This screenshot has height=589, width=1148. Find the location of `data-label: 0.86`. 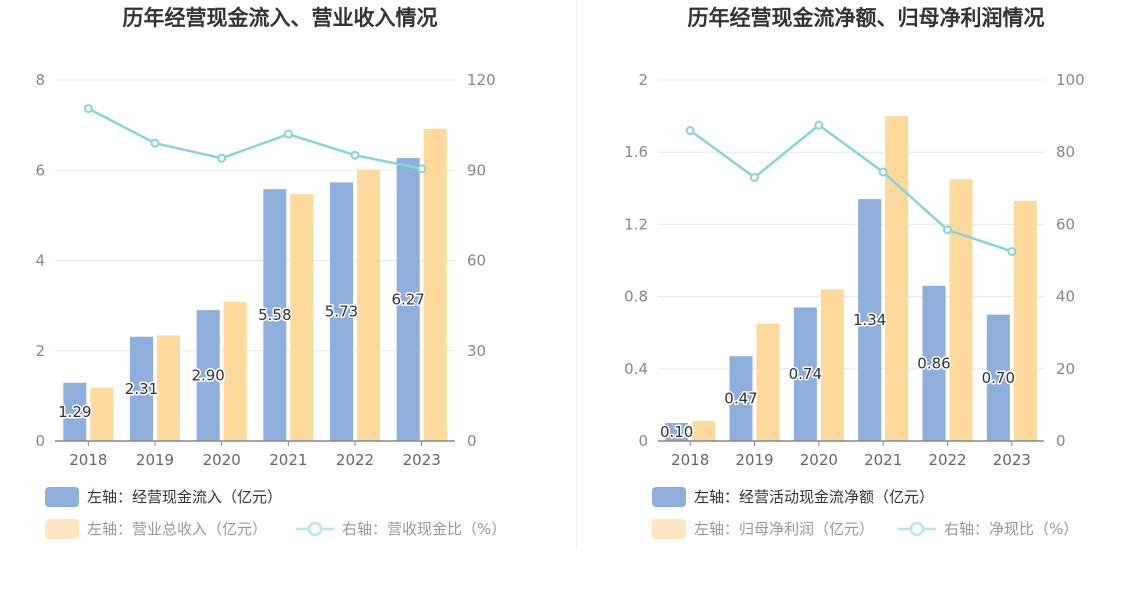

data-label: 0.86 is located at coordinates (933, 363).